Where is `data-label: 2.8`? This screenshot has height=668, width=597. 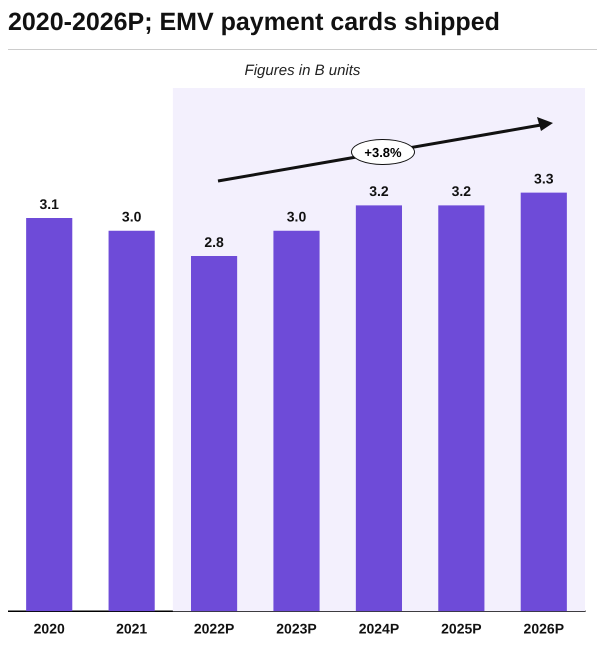
data-label: 2.8 is located at coordinates (214, 242).